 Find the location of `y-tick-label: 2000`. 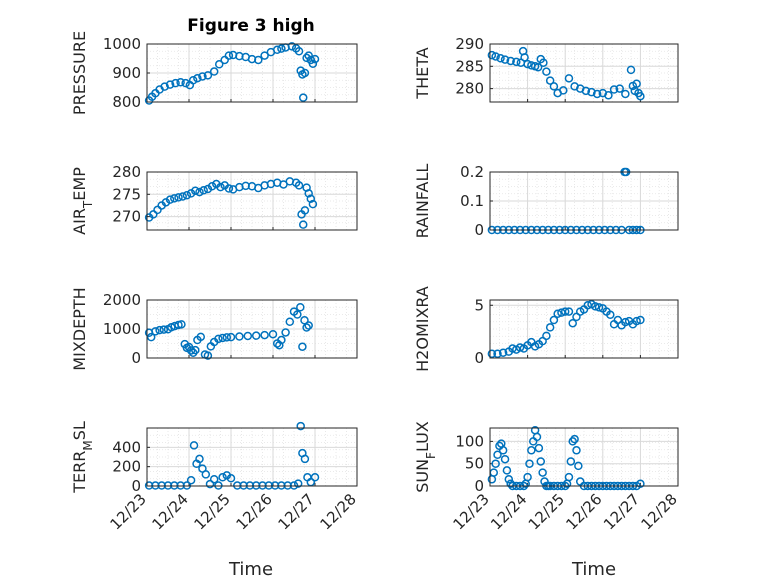

y-tick-label: 2000 is located at coordinates (122, 300).